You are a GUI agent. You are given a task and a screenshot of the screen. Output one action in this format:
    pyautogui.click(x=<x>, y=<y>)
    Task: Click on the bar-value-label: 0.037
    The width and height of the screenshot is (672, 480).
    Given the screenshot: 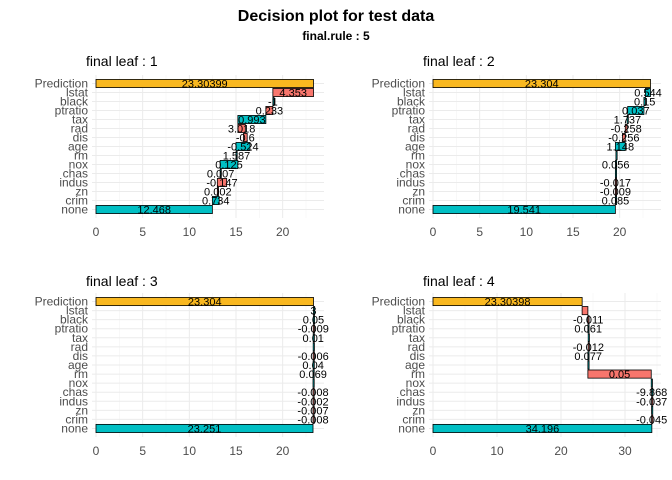 What is the action you would take?
    pyautogui.click(x=636, y=112)
    